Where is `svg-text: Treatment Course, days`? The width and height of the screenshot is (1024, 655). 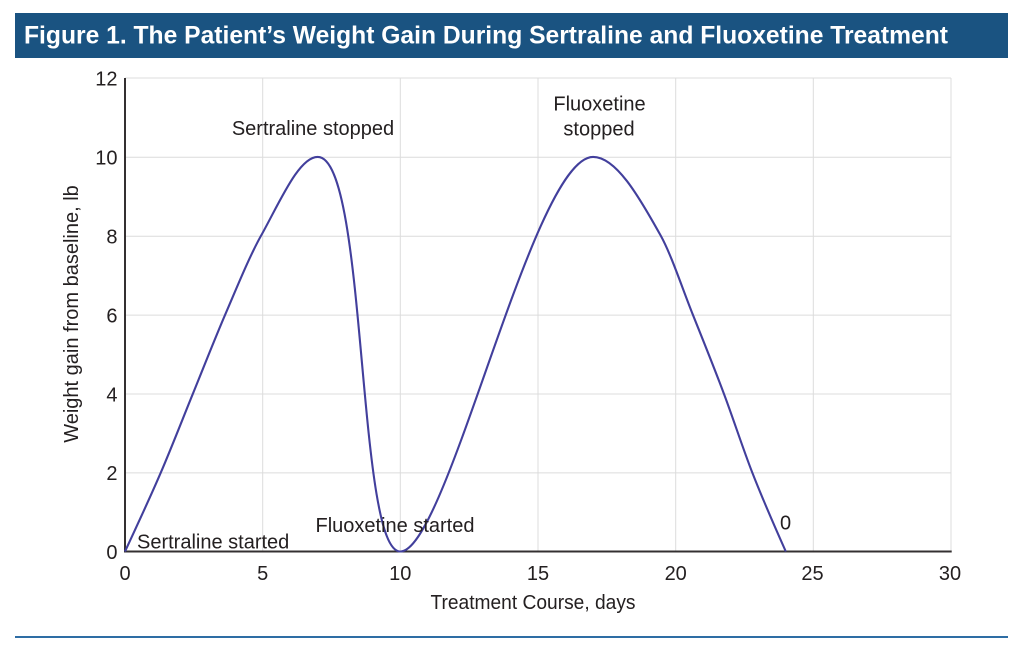 svg-text: Treatment Course, days is located at coordinates (533, 603).